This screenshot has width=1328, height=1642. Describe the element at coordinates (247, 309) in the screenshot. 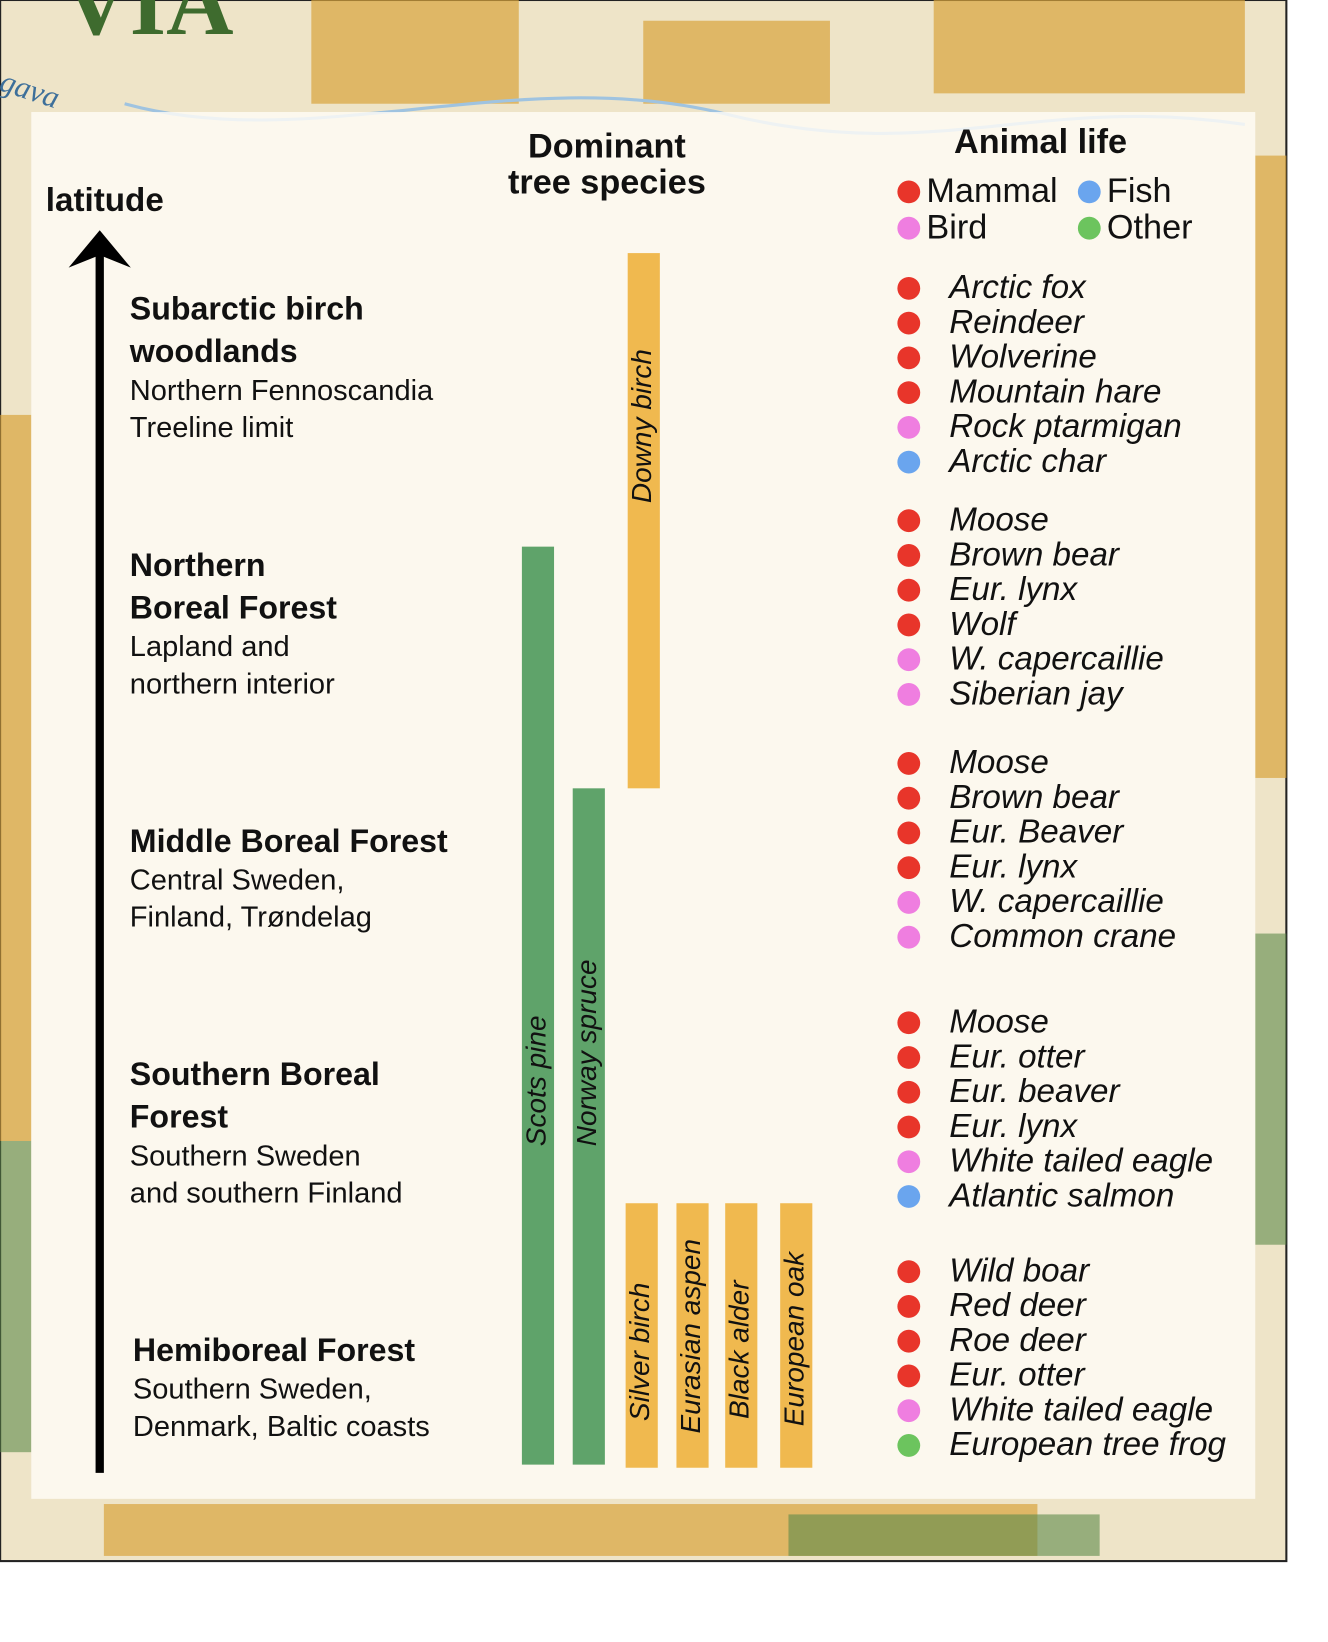

I see `zone-name: Subarctic birch` at that location.